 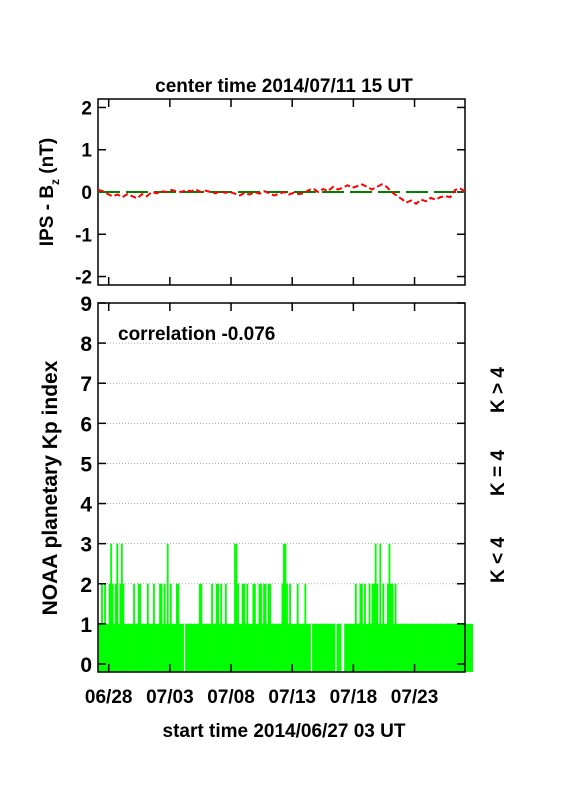 I want to click on kp-y-tick-label: 8, so click(x=86, y=344).